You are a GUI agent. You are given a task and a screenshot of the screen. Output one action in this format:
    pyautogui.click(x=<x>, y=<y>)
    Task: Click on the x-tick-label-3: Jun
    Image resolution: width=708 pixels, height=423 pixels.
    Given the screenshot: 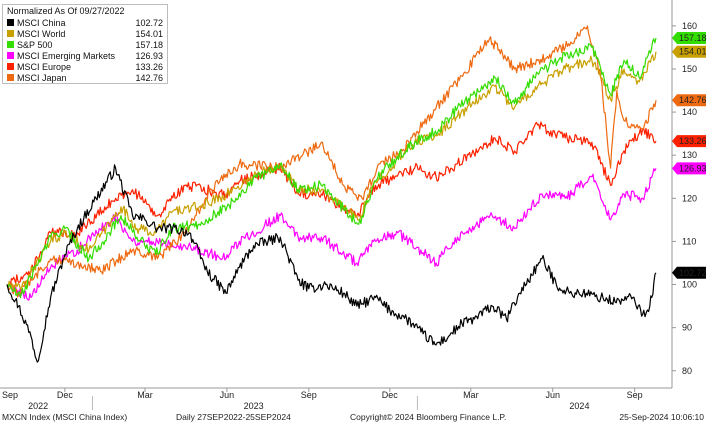 What is the action you would take?
    pyautogui.click(x=227, y=395)
    